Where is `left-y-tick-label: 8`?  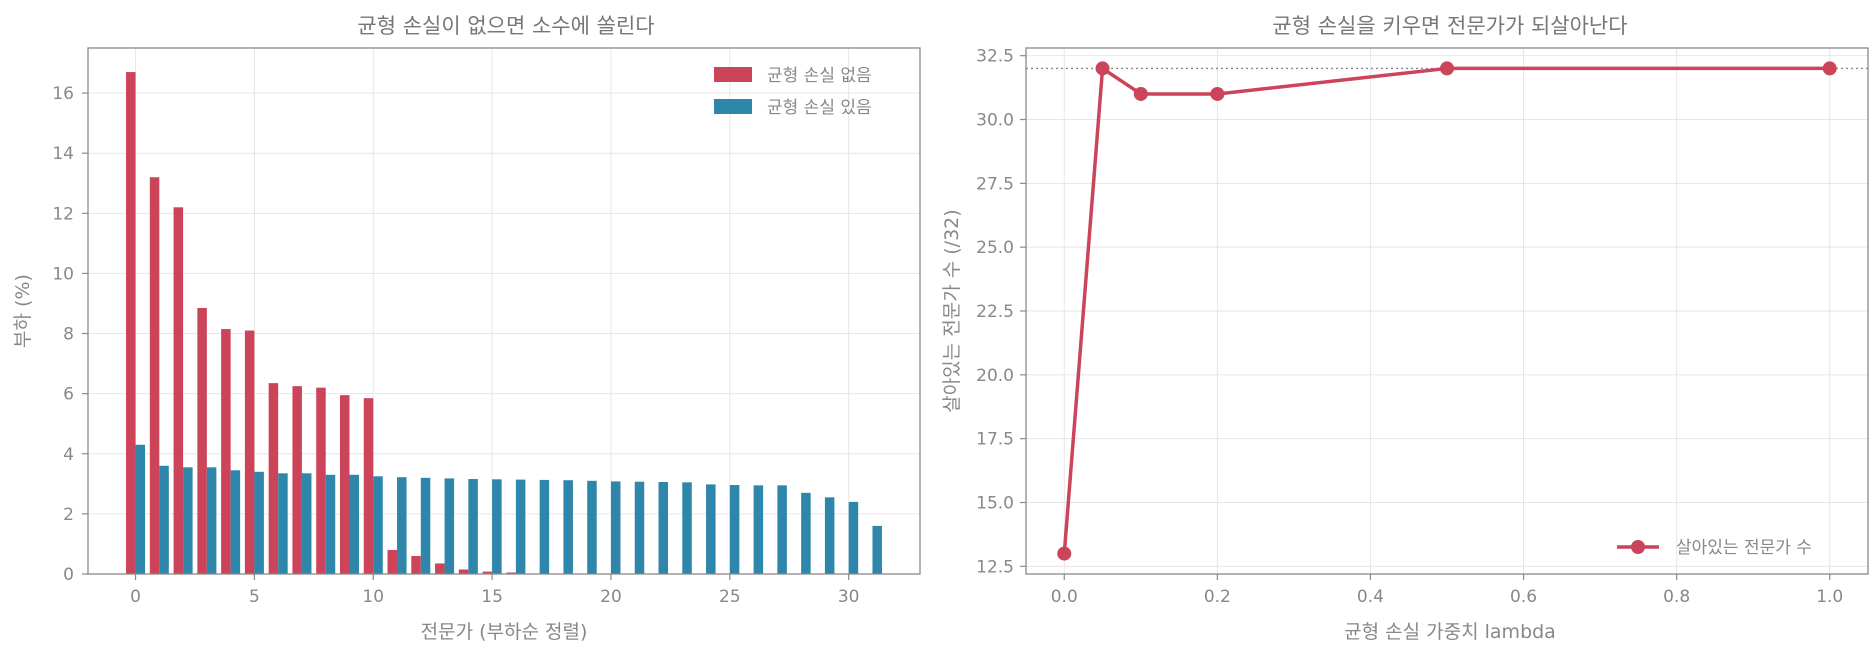
left-y-tick-label: 8 is located at coordinates (68, 335).